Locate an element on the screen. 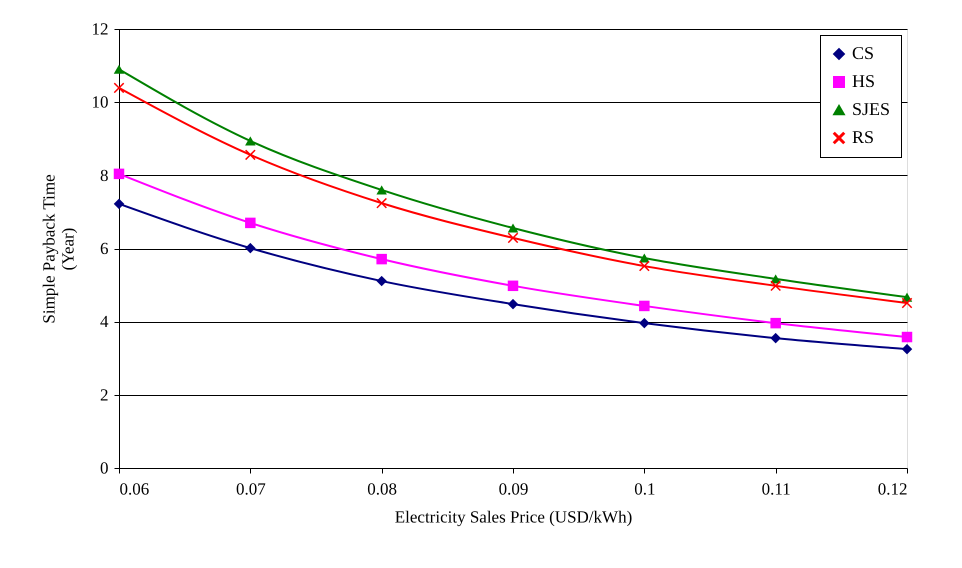 This screenshot has height=568, width=962. legend-label: CS is located at coordinates (863, 53).